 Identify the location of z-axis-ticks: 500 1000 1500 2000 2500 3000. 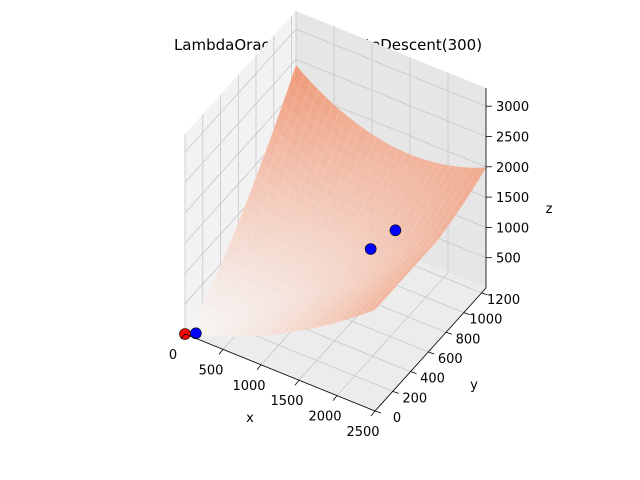
(507, 183).